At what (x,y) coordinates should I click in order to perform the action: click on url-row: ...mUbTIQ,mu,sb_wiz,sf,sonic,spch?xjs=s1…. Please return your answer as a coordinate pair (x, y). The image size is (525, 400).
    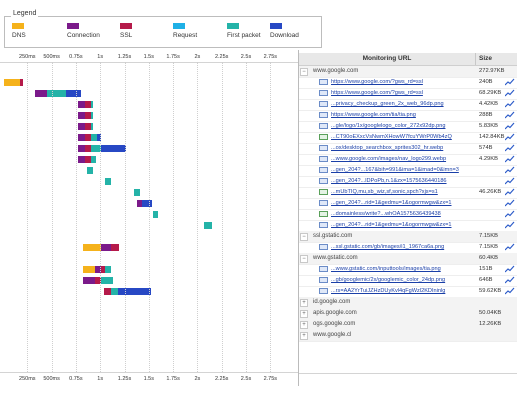
    Looking at the image, I should click on (408, 193).